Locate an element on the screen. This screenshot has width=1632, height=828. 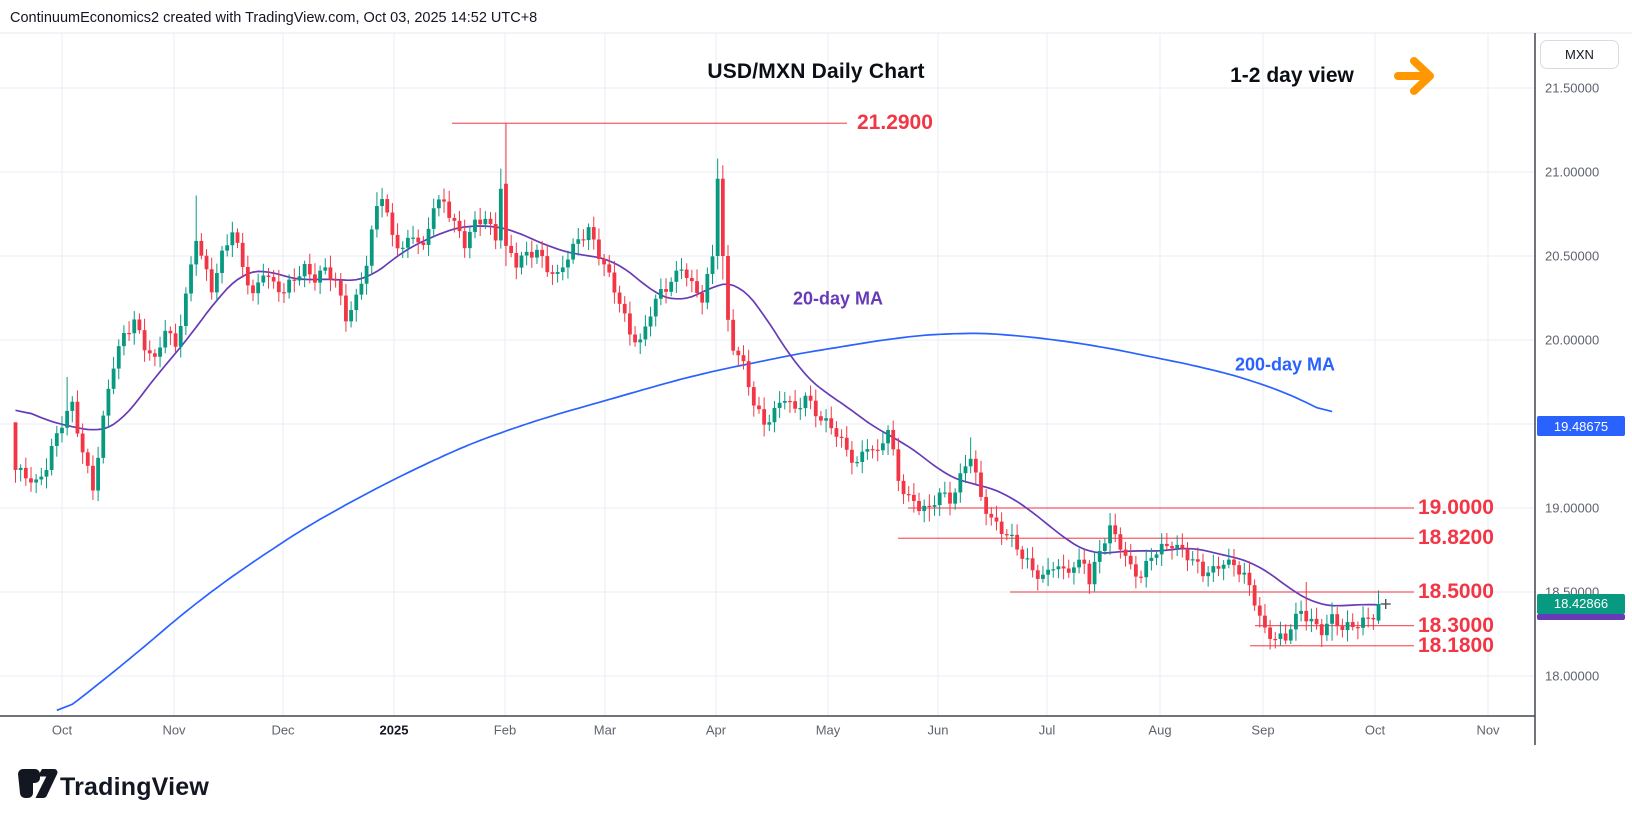
currency-axis-button: MXN is located at coordinates (1579, 54).